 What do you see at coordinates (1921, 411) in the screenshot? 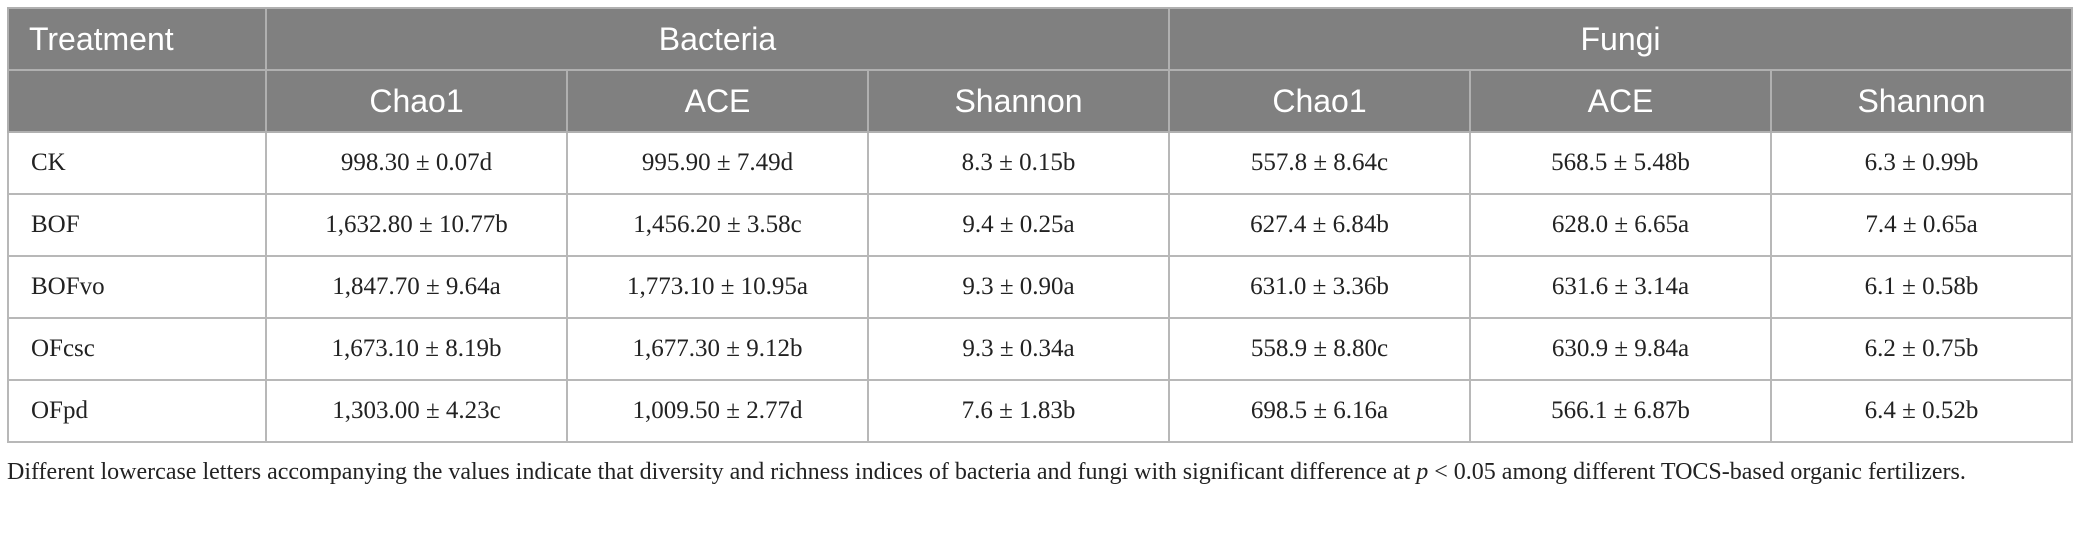
I see `table-cell: 6.4 ± 0.52b` at bounding box center [1921, 411].